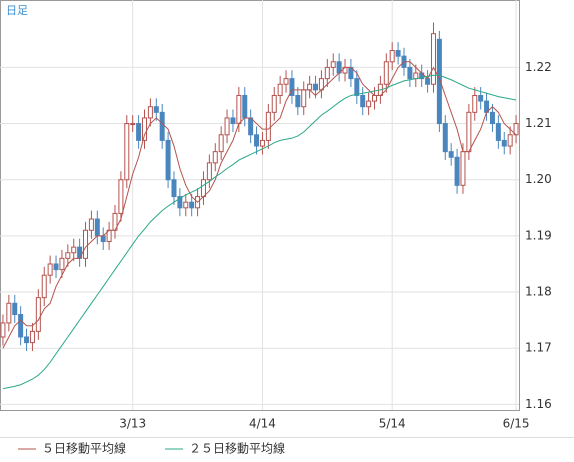 This screenshot has height=462, width=574. Describe the element at coordinates (538, 67) in the screenshot. I see `y-tick-label: 1.22` at that location.